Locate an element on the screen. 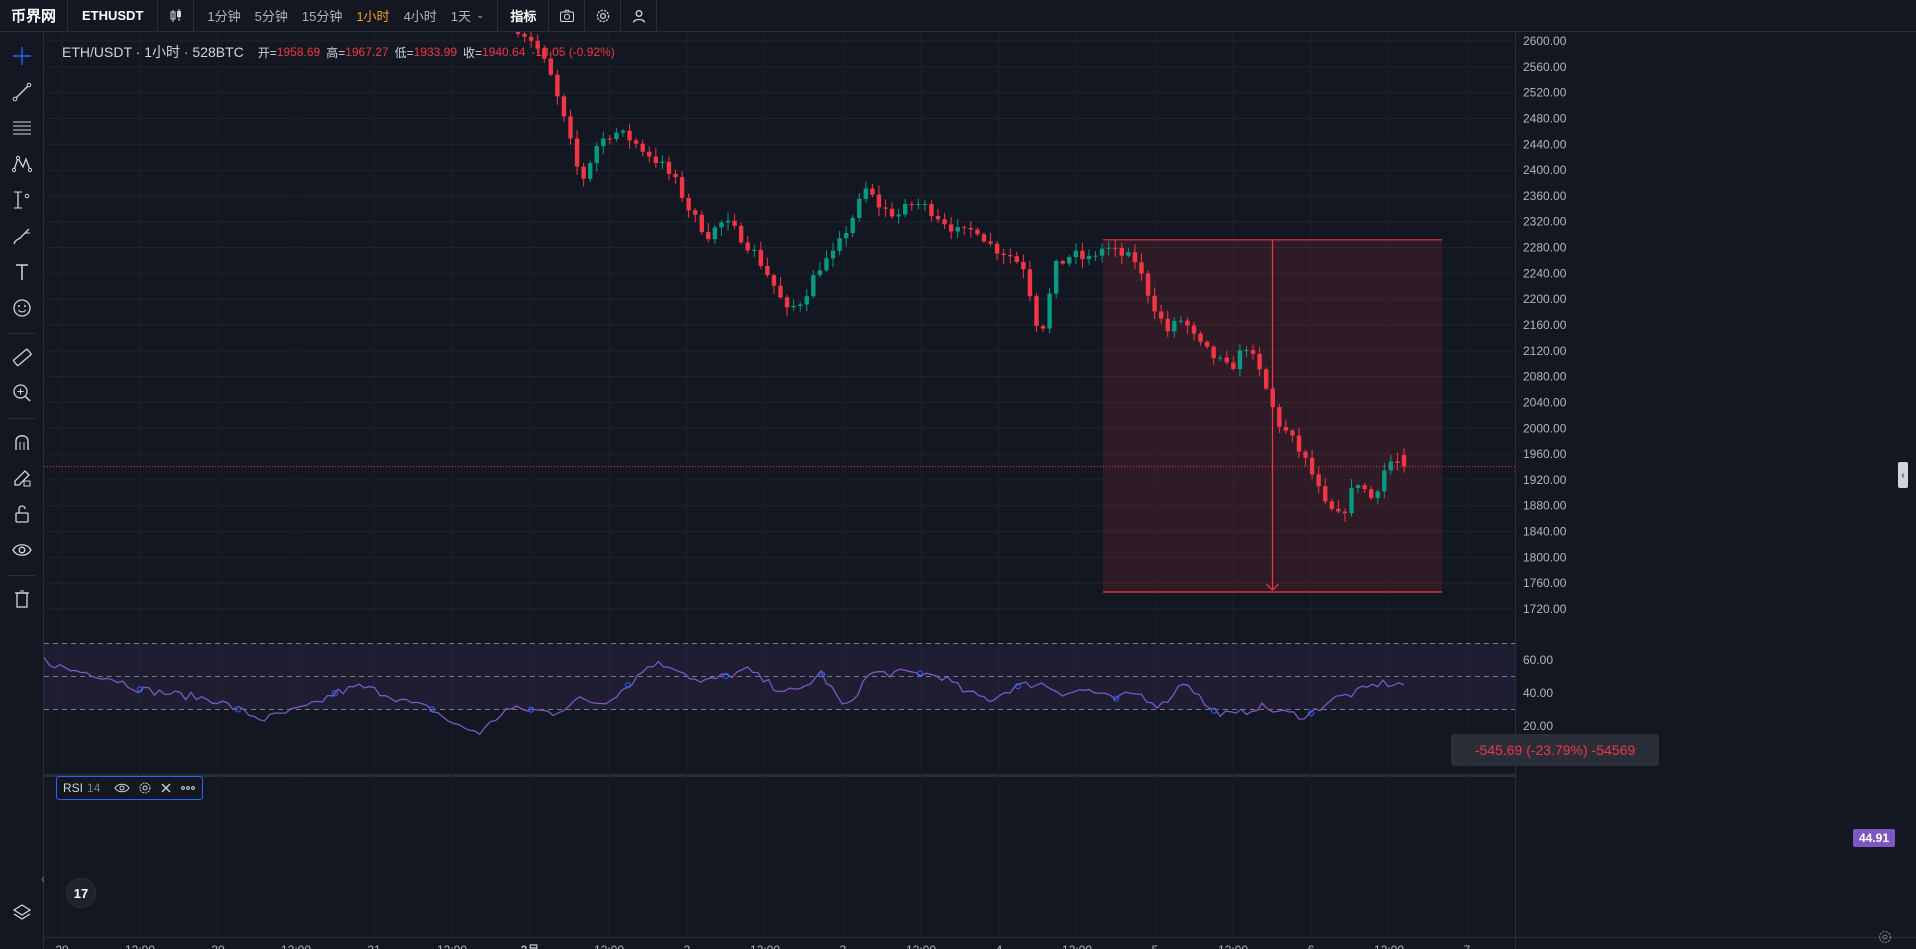  rsi-more-button is located at coordinates (188, 788).